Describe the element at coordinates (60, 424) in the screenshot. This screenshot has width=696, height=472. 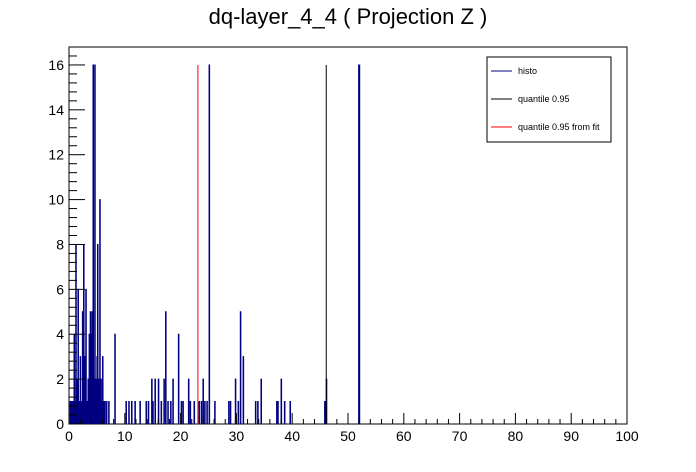
I see `y-tick-label: 0` at that location.